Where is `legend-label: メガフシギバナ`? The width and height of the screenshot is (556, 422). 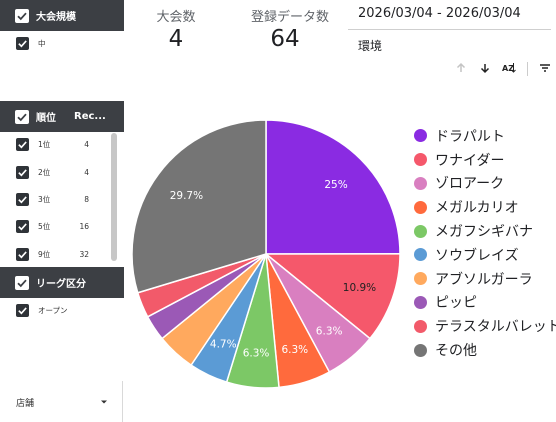
legend-label: メガフシギバナ is located at coordinates (484, 232).